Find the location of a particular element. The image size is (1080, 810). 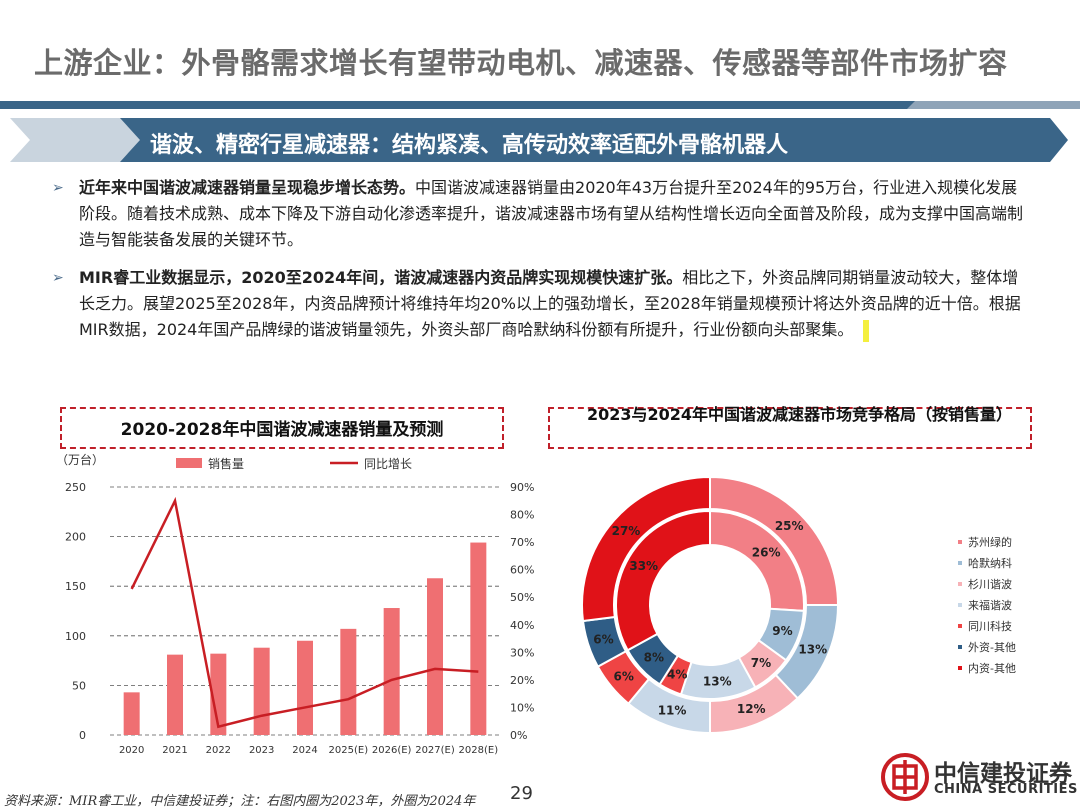

page-title: 上游企业：外骨骼需求增长有望带动电机、减速器、传感器等部件市场扩容 is located at coordinates (521, 63).